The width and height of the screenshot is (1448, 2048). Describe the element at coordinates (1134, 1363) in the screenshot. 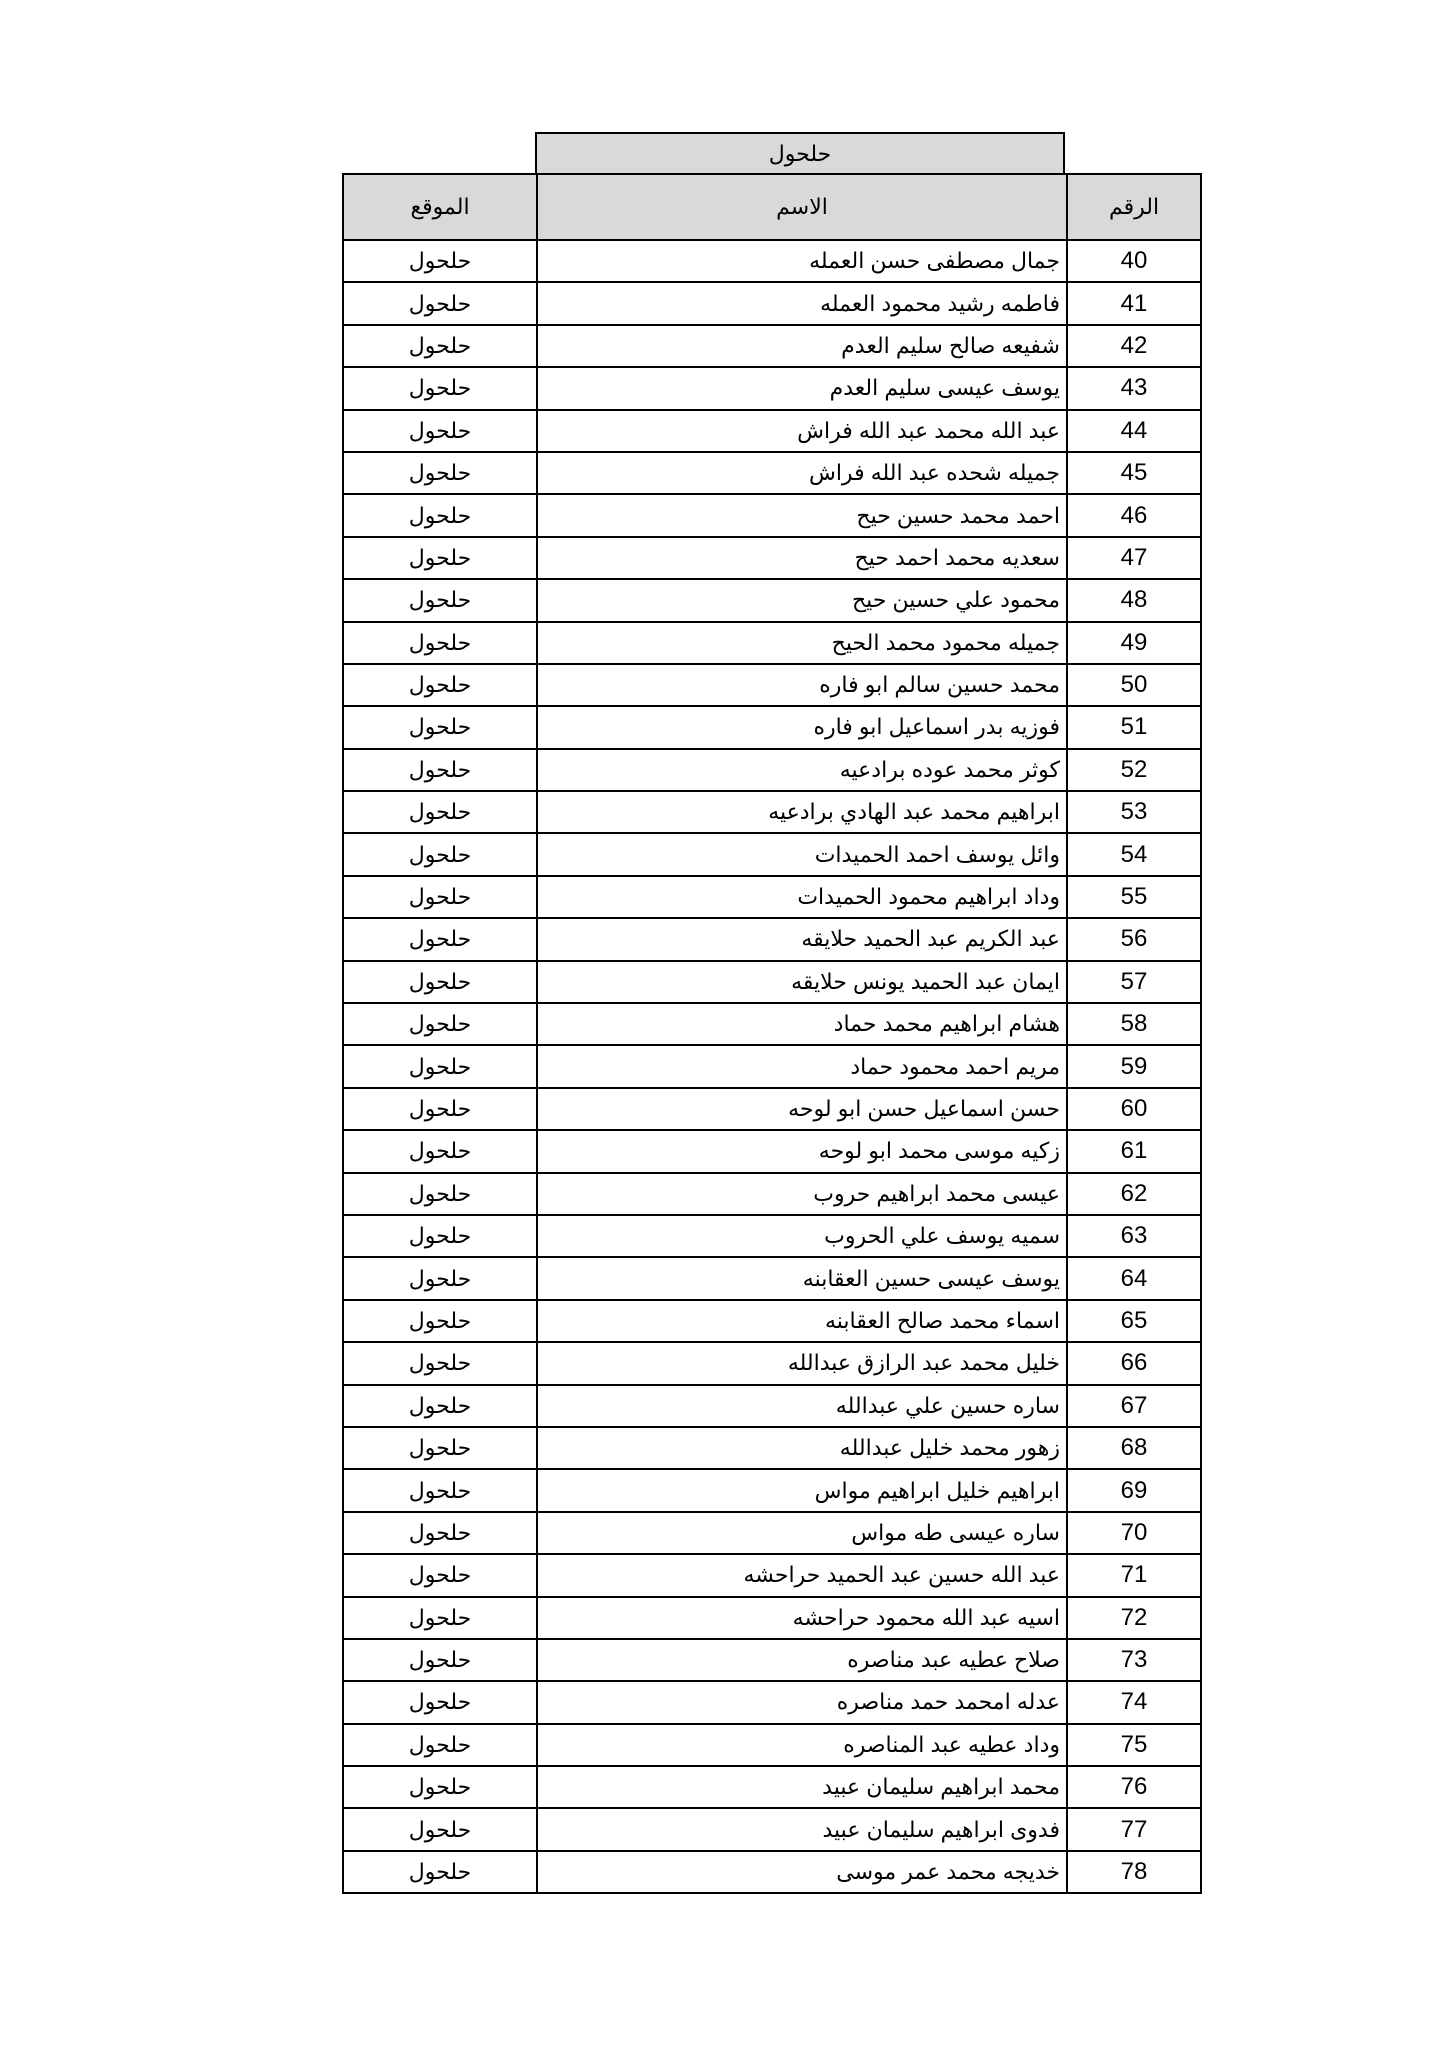

I see `row-number: 66` at that location.